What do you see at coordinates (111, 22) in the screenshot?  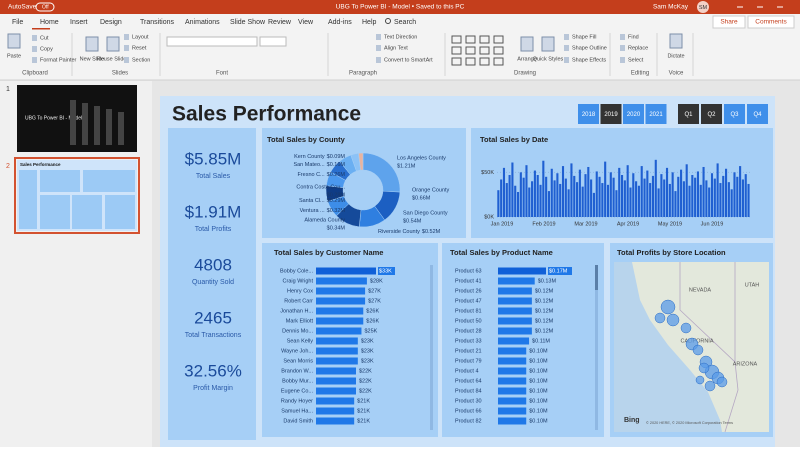 I see `ribbon-tab: Design` at bounding box center [111, 22].